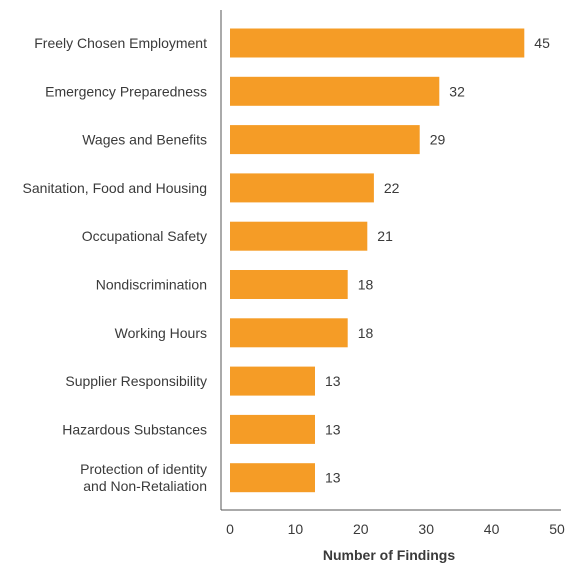  What do you see at coordinates (126, 91) in the screenshot?
I see `category-label: Emergency Preparedness` at bounding box center [126, 91].